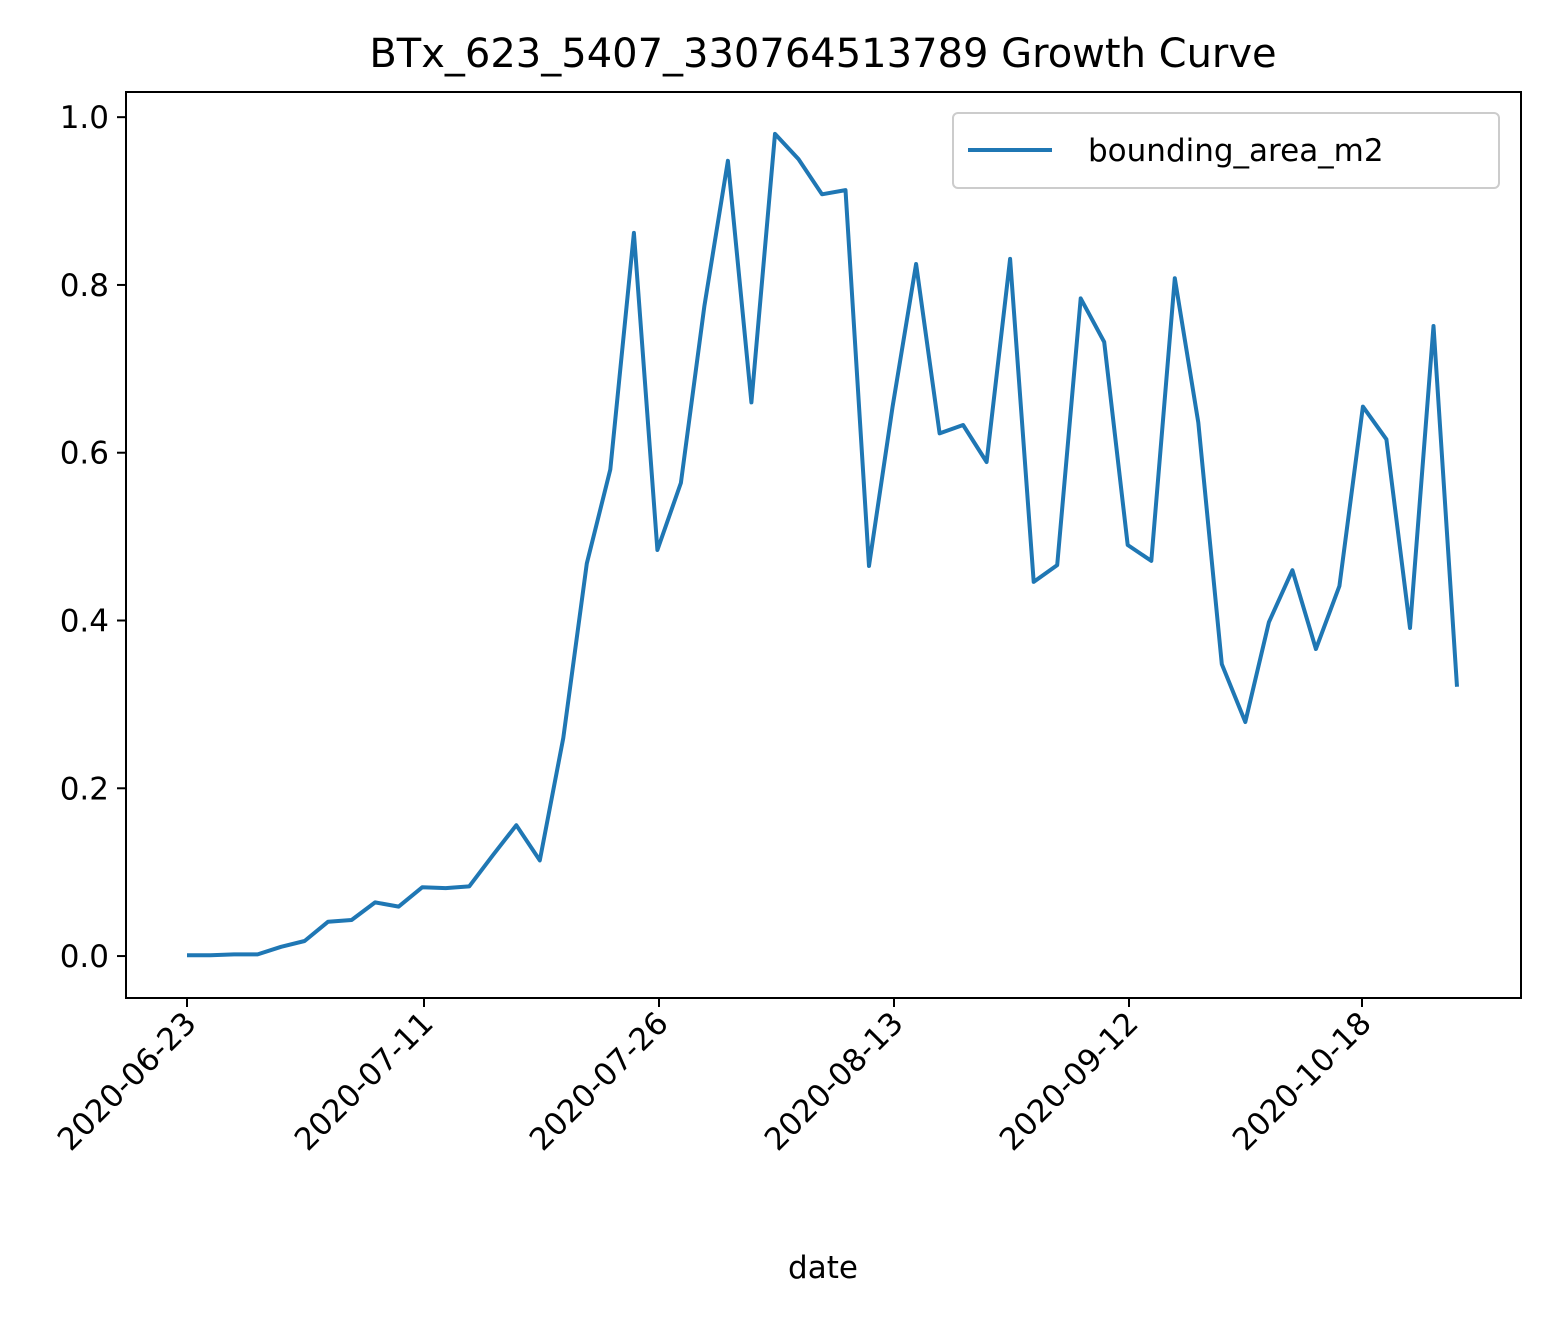 The width and height of the screenshot is (1550, 1317). What do you see at coordinates (84, 789) in the screenshot?
I see `y-tick-label: 0.2` at bounding box center [84, 789].